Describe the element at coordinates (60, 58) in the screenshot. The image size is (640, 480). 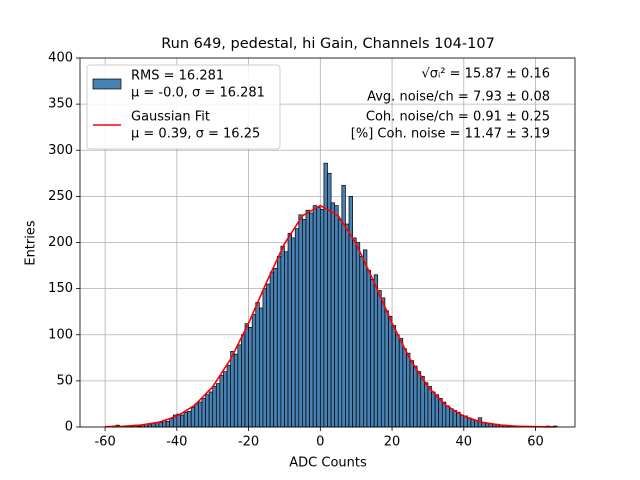
I see `y-tick-label: 400` at that location.